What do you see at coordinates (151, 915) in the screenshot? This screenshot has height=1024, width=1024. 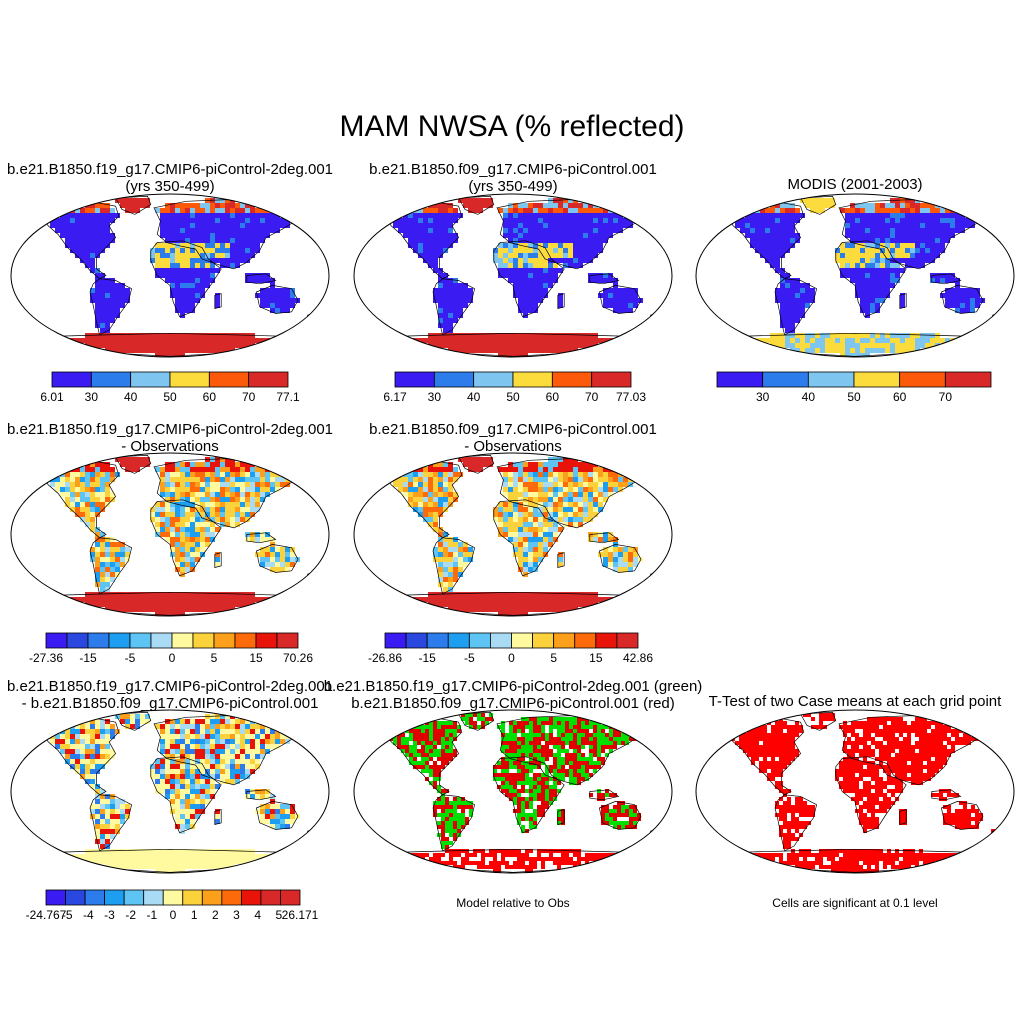 I see `colorbar-tick-label: -1` at bounding box center [151, 915].